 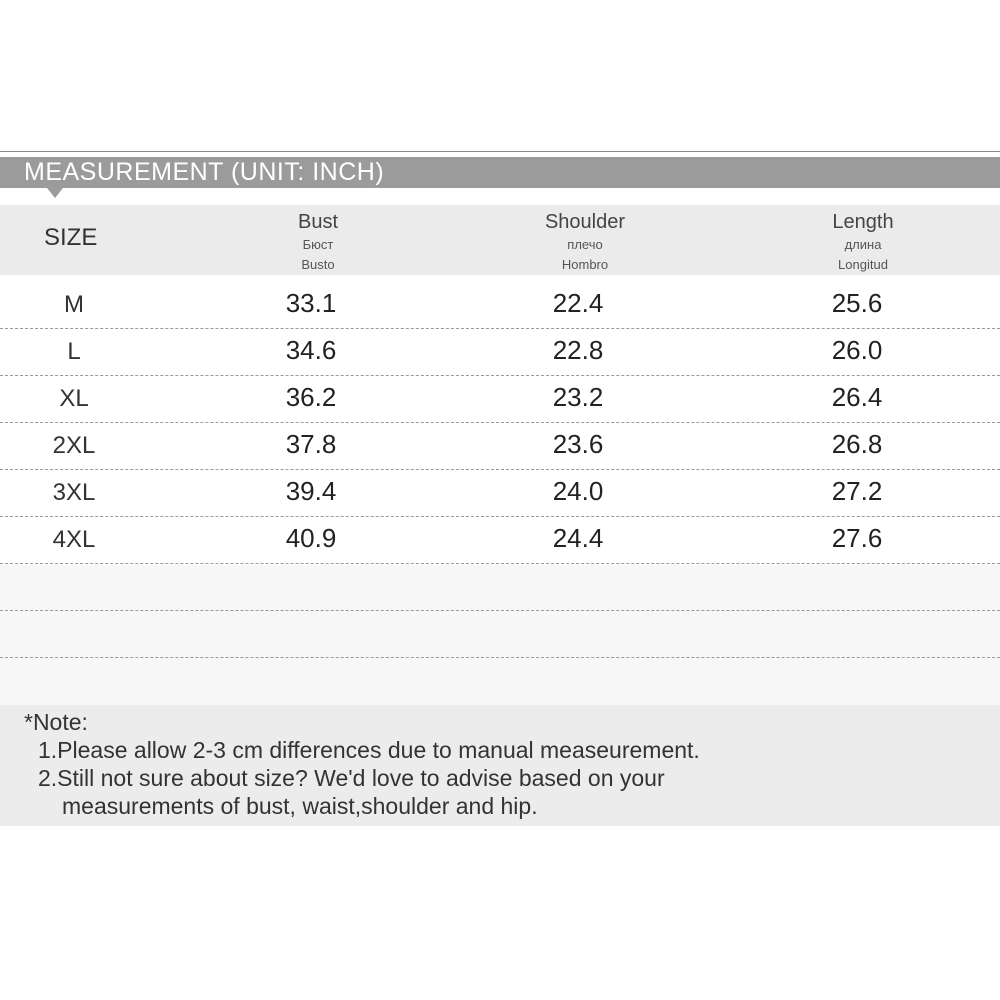 I want to click on size-cell: L, so click(x=74, y=351).